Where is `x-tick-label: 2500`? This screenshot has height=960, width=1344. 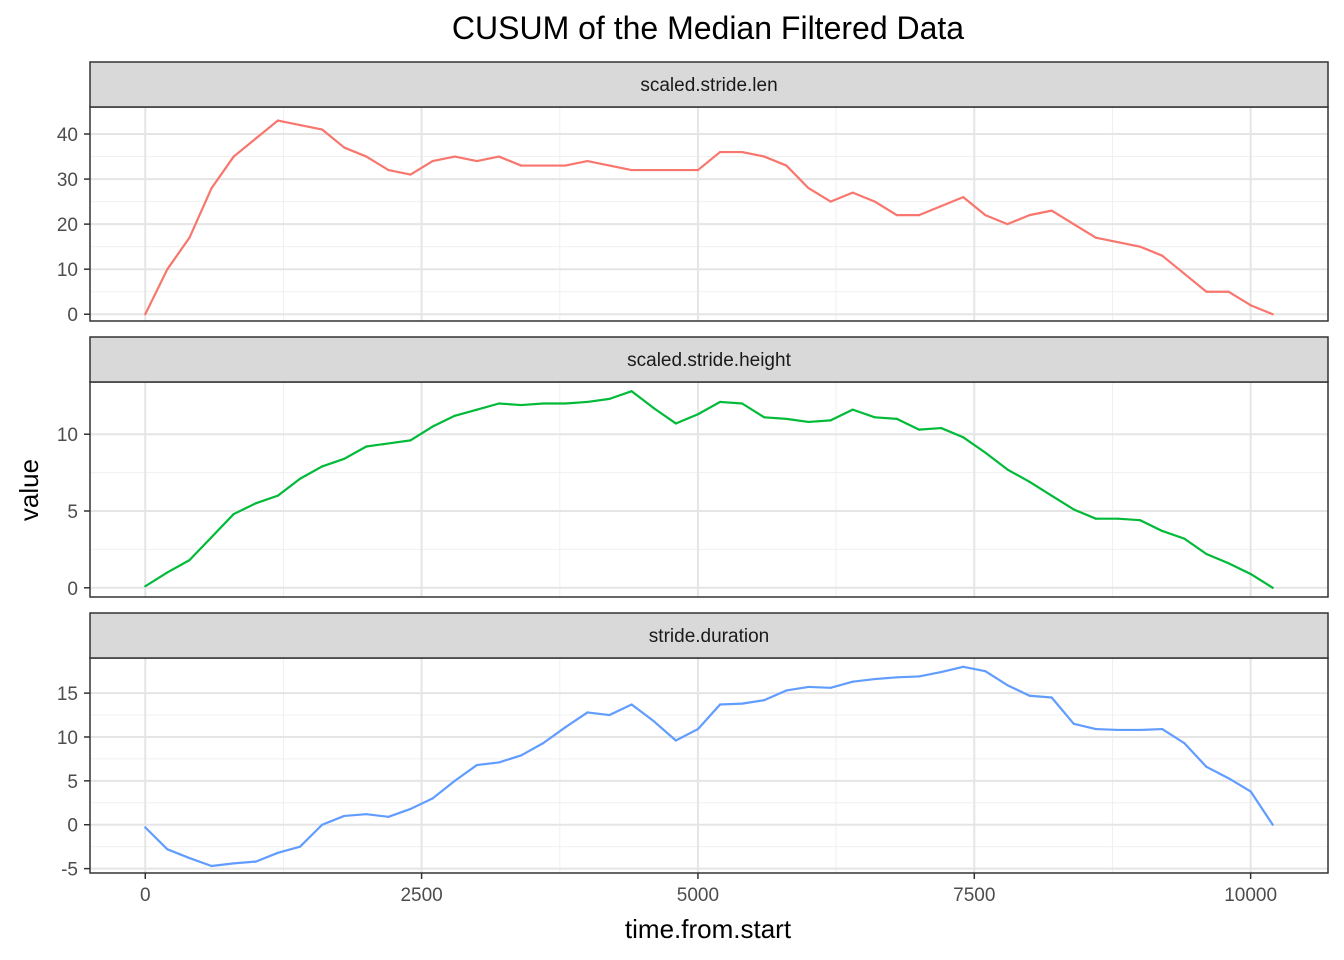
x-tick-label: 2500 is located at coordinates (421, 895).